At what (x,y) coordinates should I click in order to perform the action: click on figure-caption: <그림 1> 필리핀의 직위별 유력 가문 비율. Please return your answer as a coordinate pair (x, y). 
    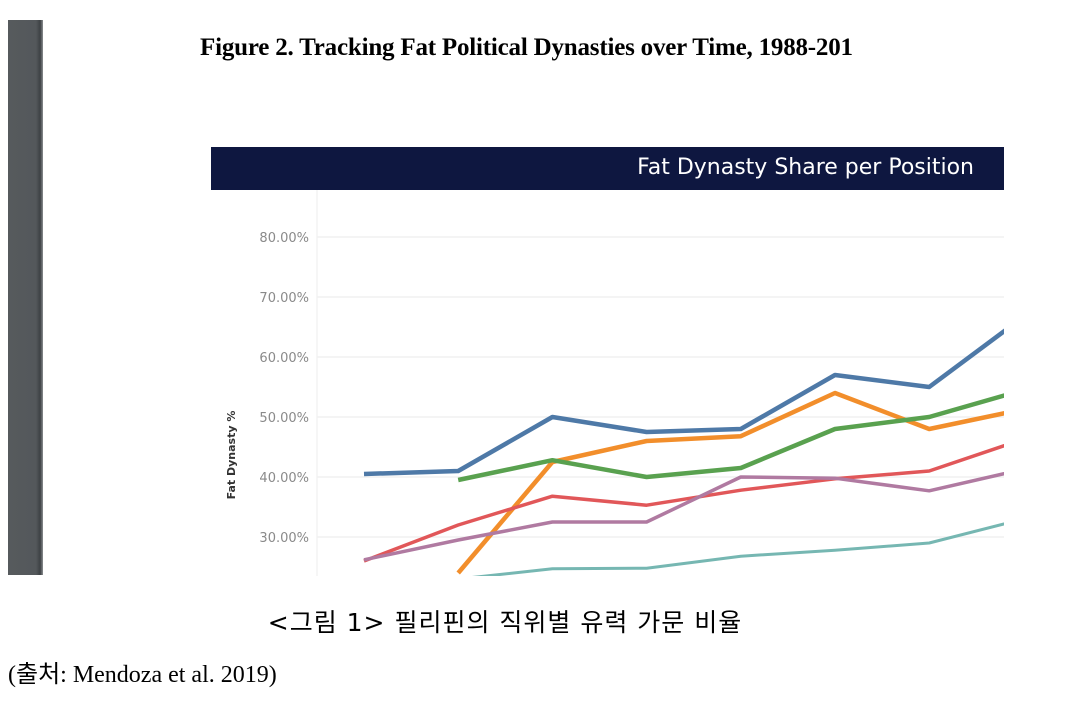
    Looking at the image, I should click on (505, 622).